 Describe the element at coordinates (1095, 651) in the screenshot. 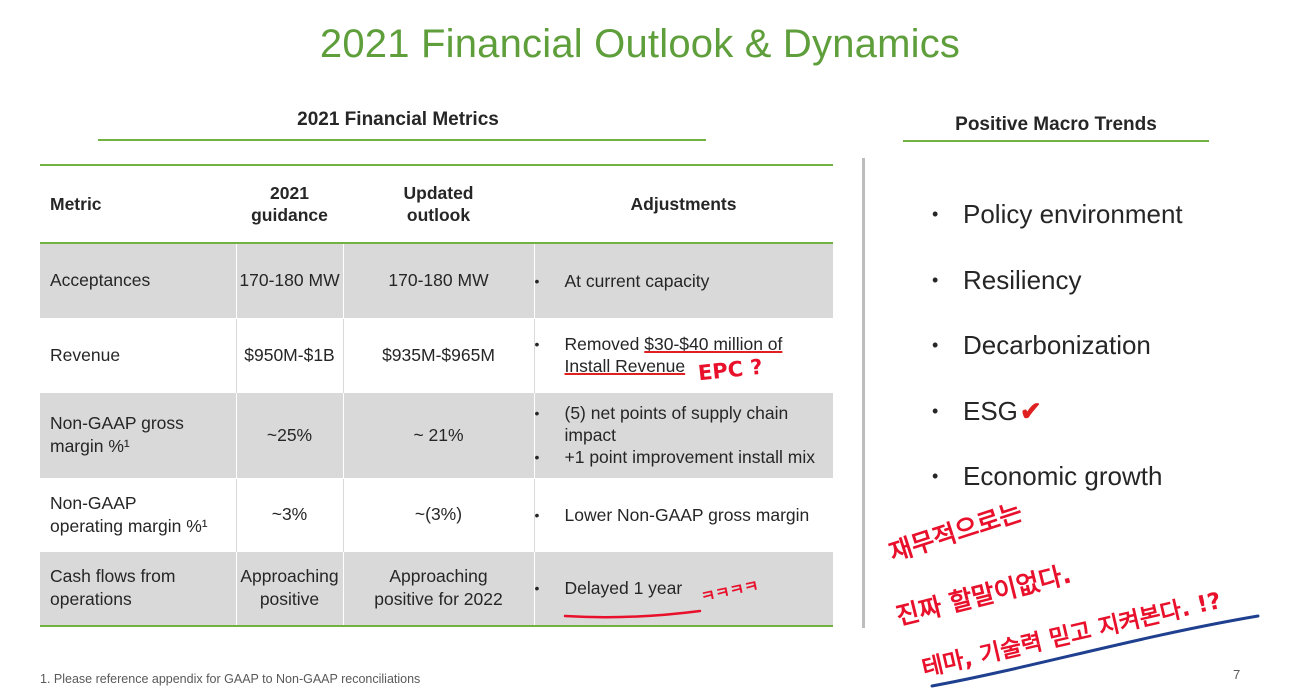

I see `blue-underline-stroke` at that location.